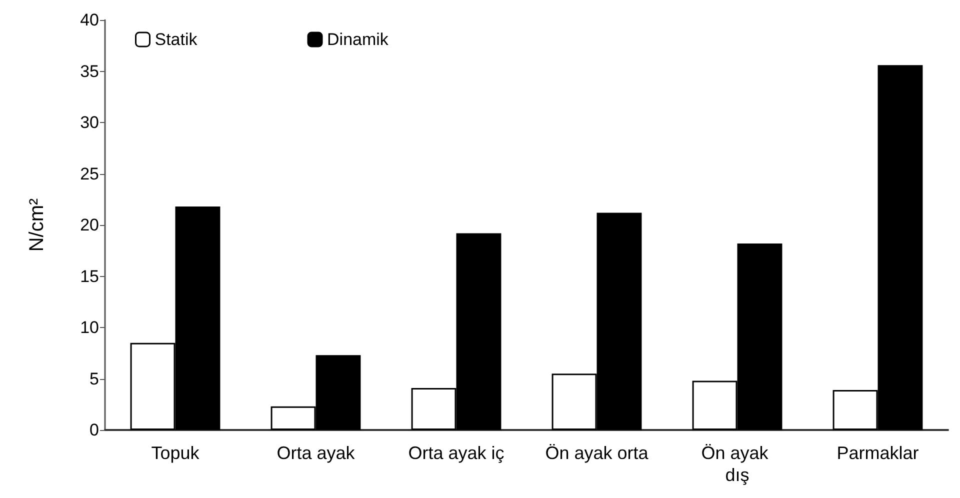 Image resolution: width=960 pixels, height=498 pixels. I want to click on x-tick-label: Ön ayak dış, so click(737, 464).